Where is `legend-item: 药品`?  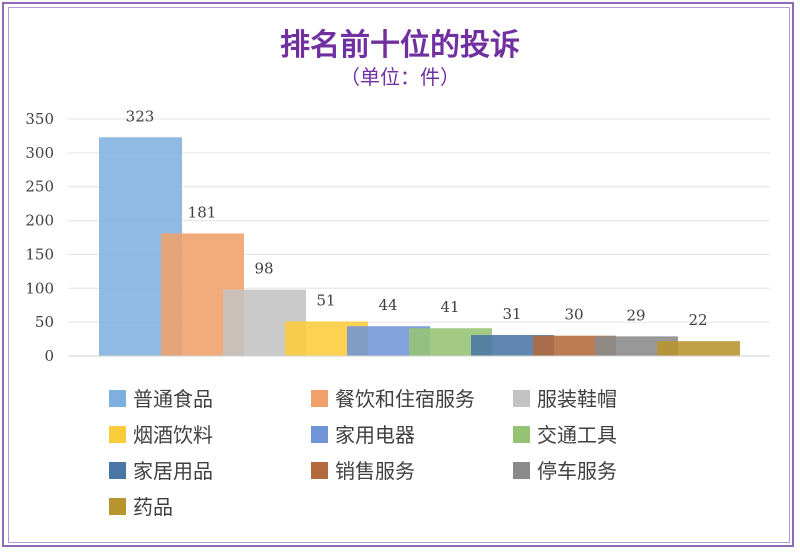 legend-item: 药品 is located at coordinates (153, 507).